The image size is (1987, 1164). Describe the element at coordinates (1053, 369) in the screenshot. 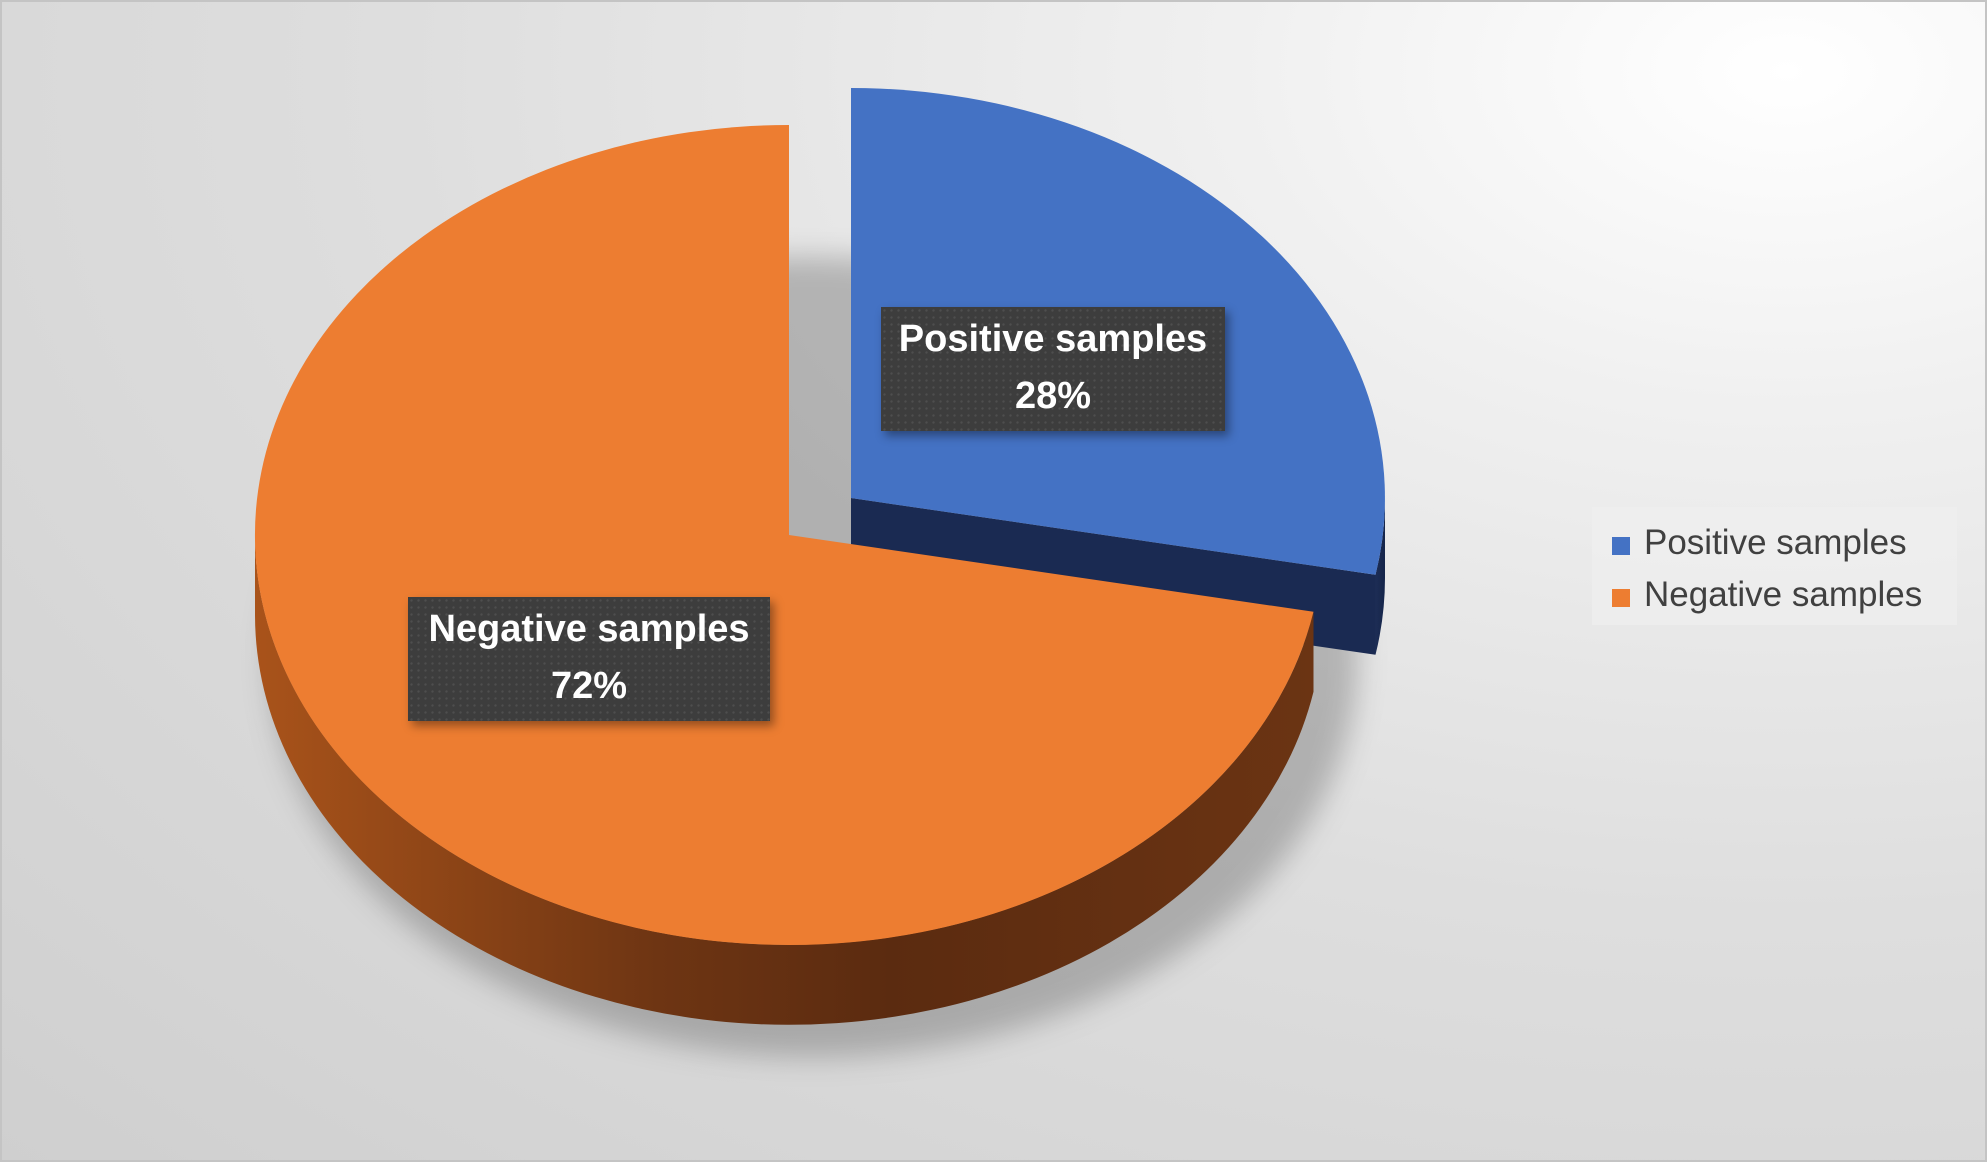

I see `data-label-positive: Positive samples 28%` at that location.